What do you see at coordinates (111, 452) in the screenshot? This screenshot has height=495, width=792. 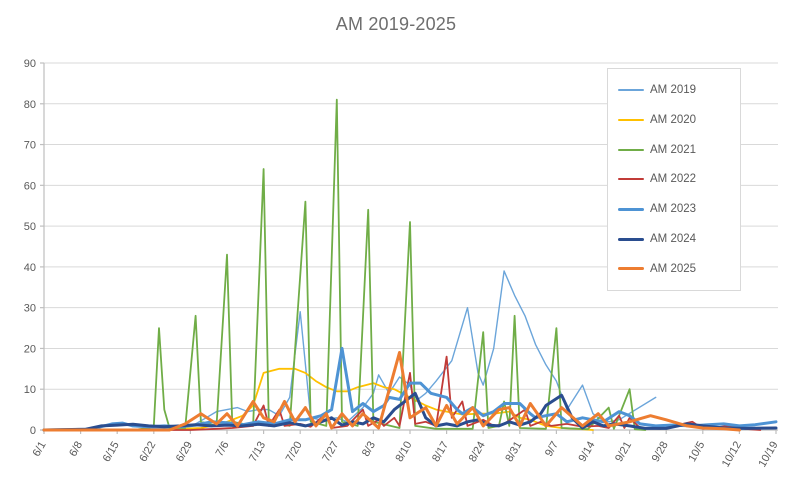 I see `x-tick-label: 6/15` at bounding box center [111, 452].